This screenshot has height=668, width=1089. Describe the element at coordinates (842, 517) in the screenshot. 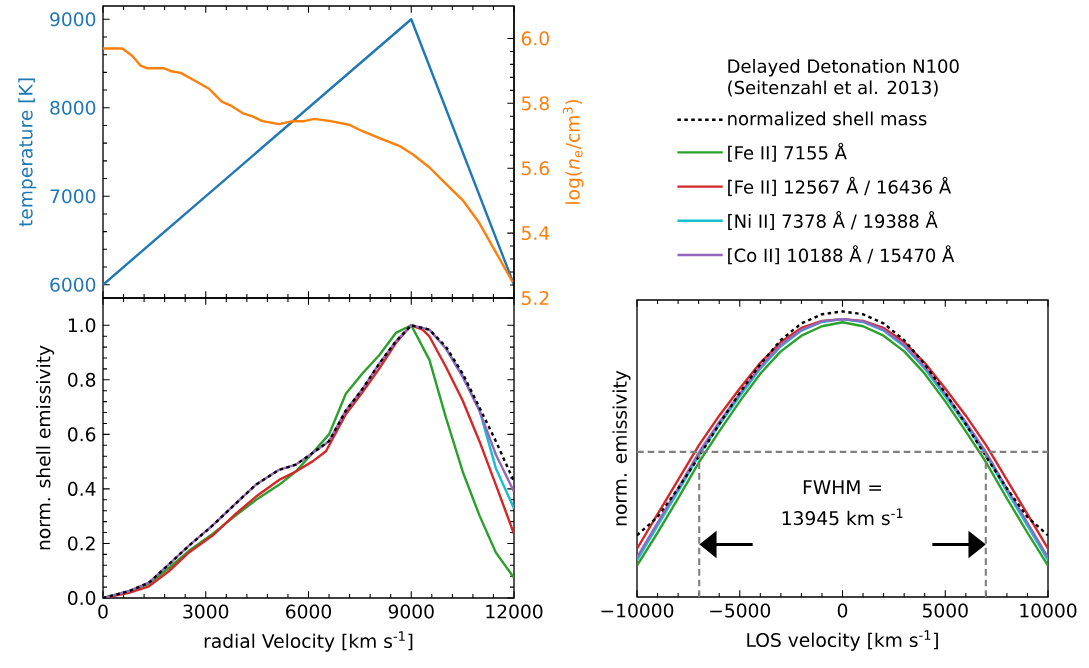

I see `annotation: 13945 km s$^{-1}$` at that location.